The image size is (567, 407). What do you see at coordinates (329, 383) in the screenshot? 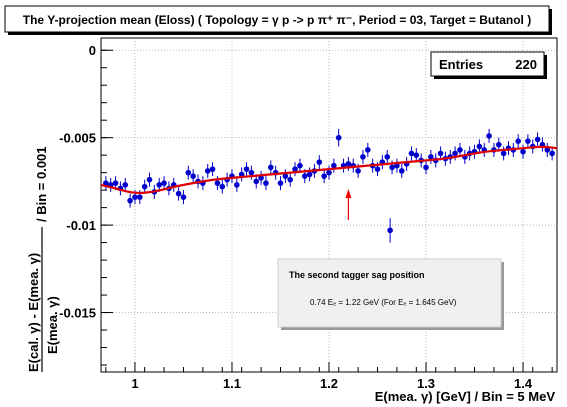
I see `x-tick-label: 1.2` at bounding box center [329, 383].